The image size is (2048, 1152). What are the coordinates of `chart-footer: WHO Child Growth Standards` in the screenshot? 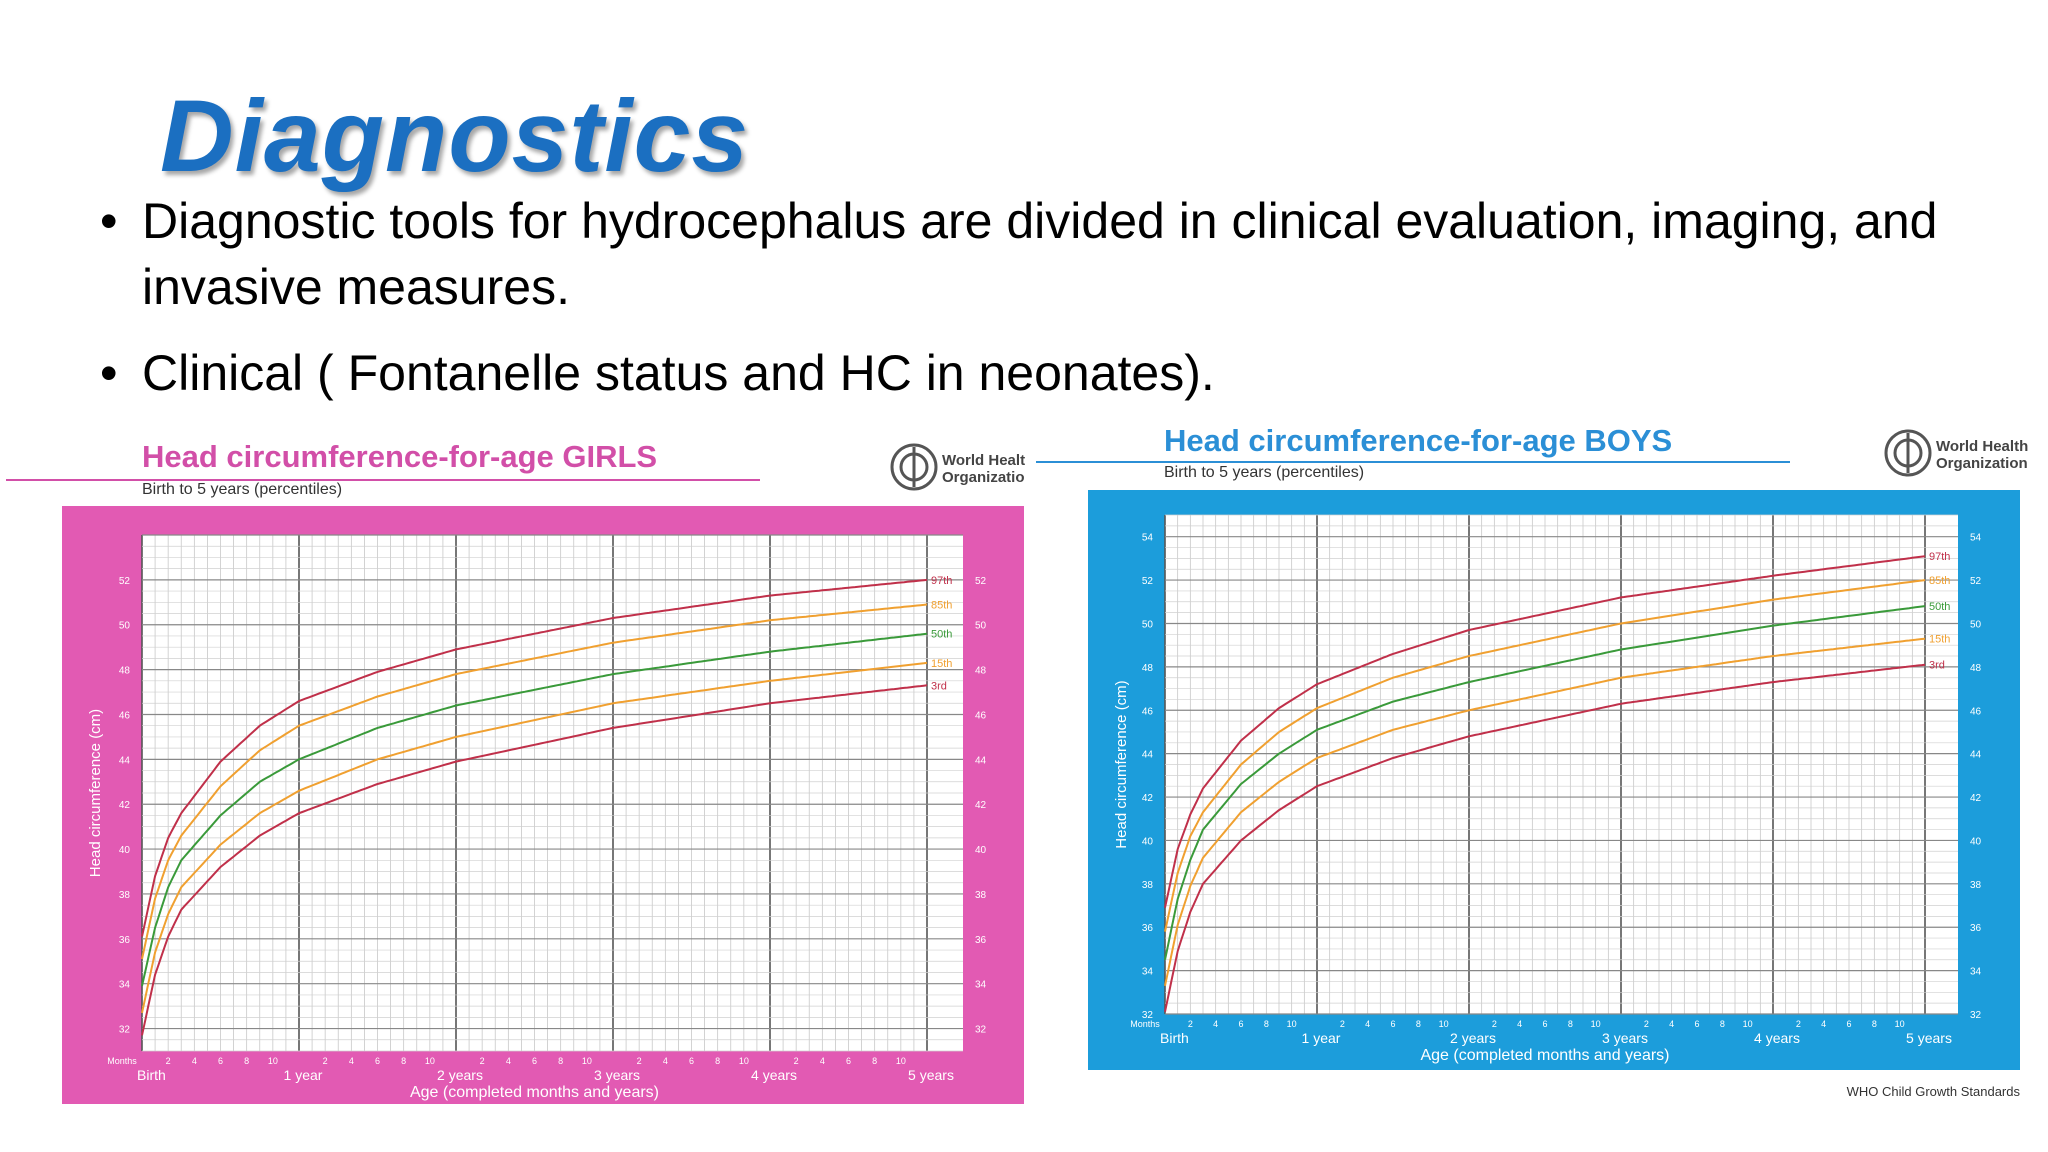 It's located at (1934, 1091).